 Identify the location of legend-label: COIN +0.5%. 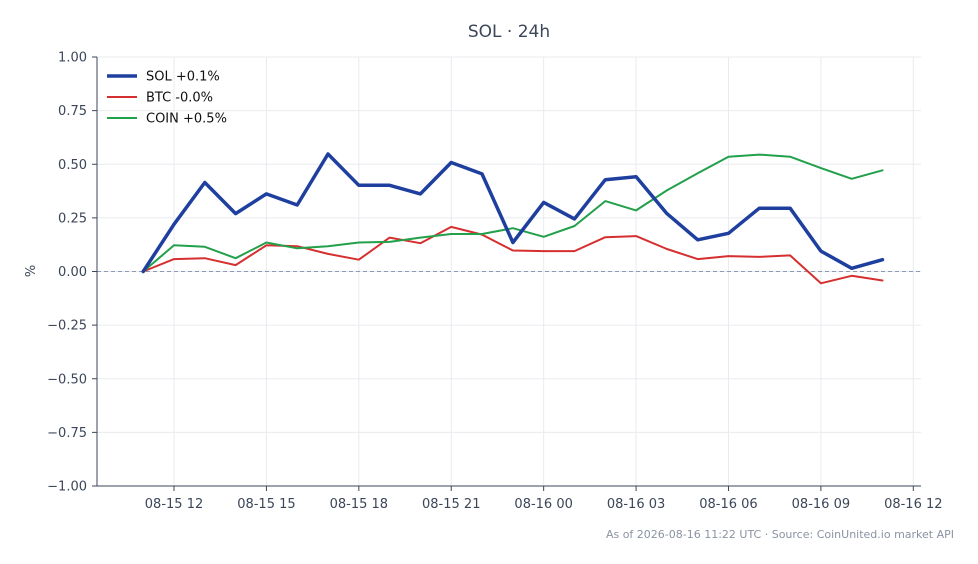
(186, 119).